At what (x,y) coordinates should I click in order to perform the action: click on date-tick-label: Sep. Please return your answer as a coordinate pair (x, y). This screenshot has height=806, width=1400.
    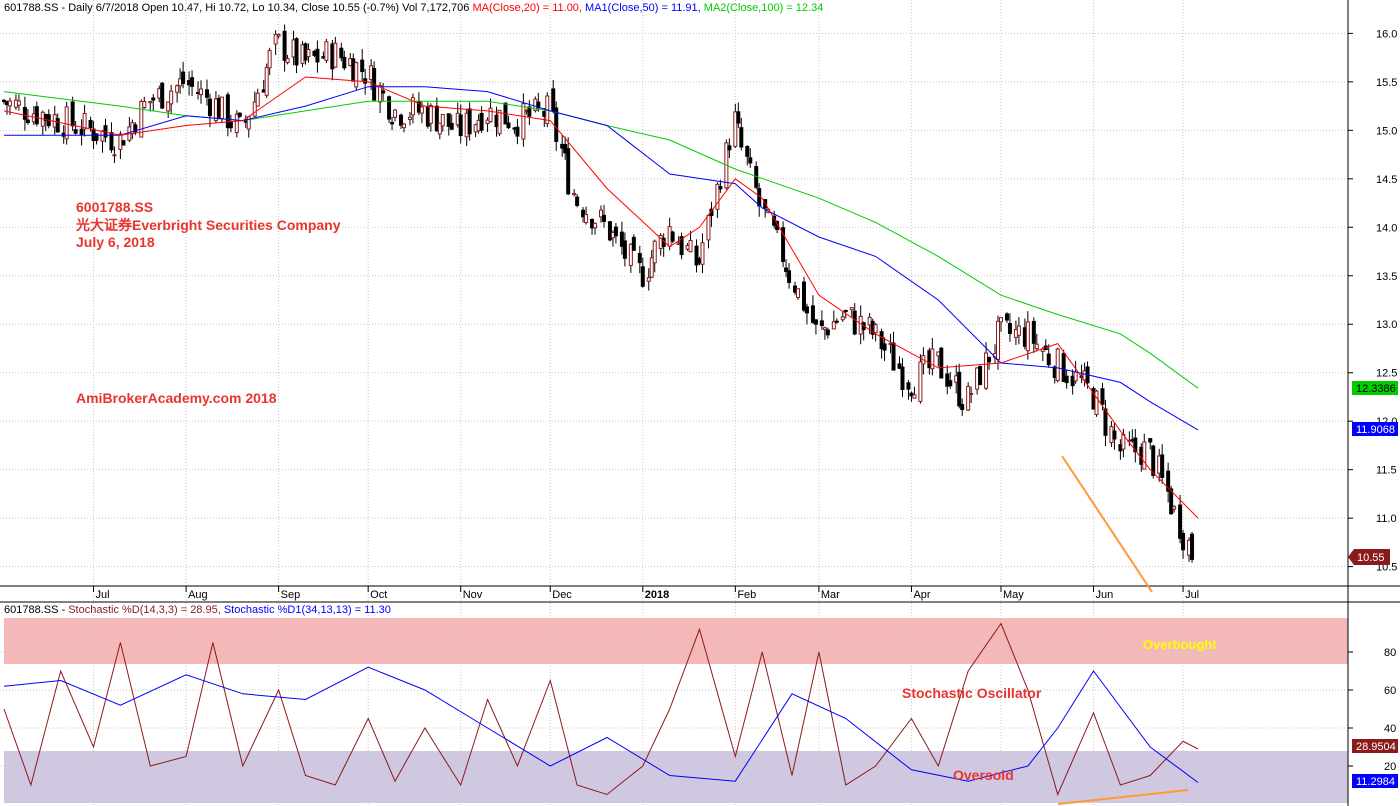
    Looking at the image, I should click on (291, 595).